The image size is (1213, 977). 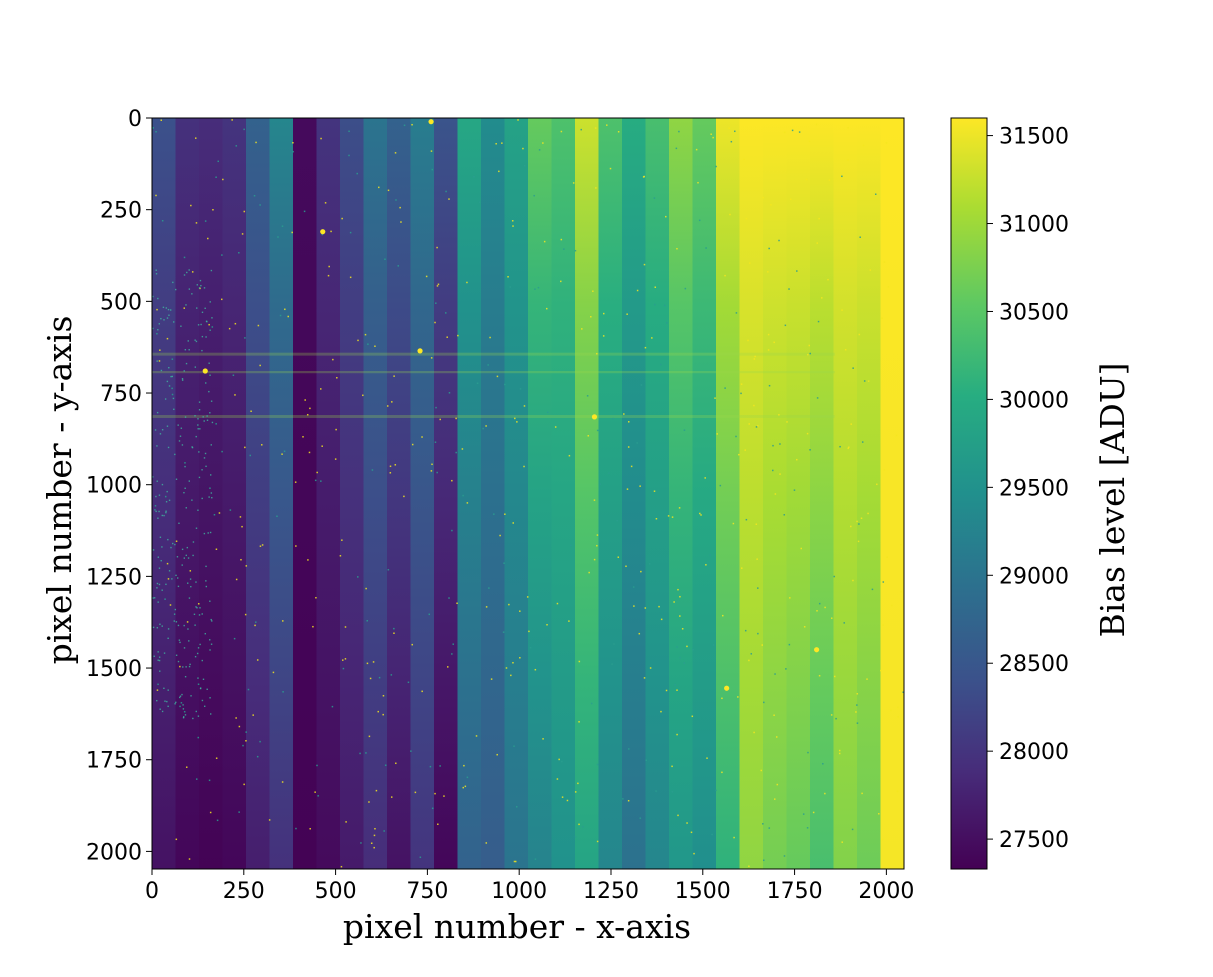 I want to click on colorbar-label: Bias level [ADU], so click(x=1112, y=499).